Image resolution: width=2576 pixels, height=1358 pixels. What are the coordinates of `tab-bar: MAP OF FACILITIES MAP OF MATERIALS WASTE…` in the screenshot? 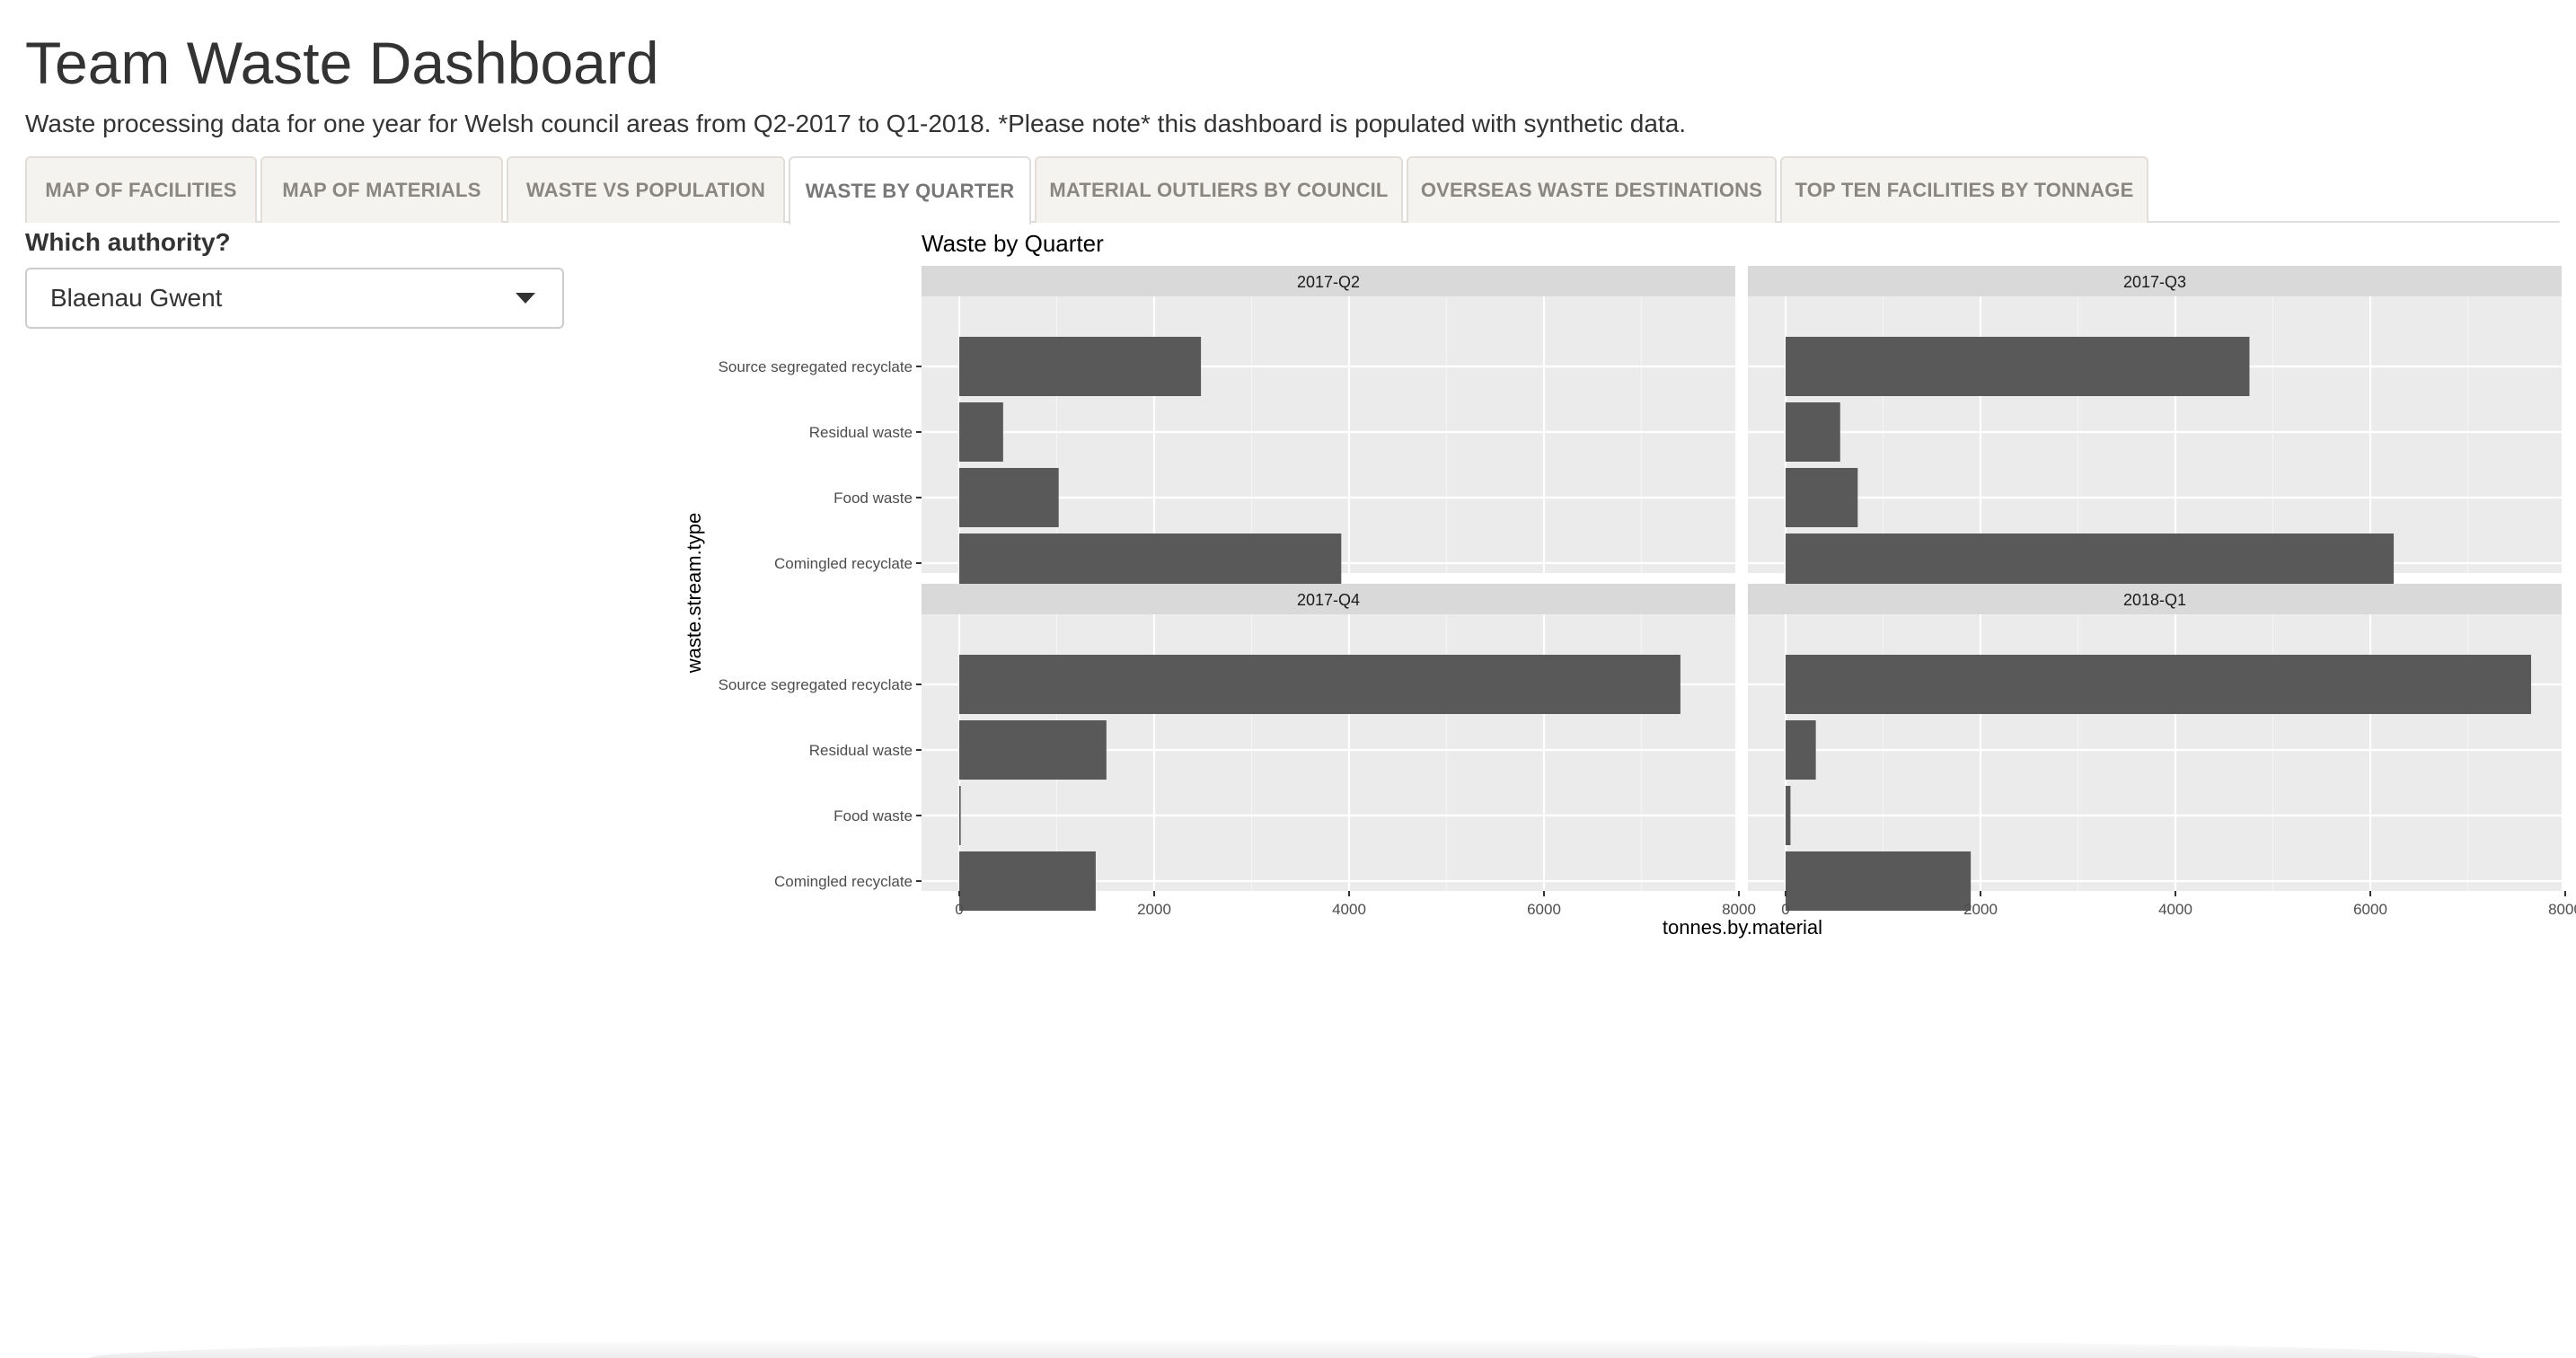 It's located at (1292, 190).